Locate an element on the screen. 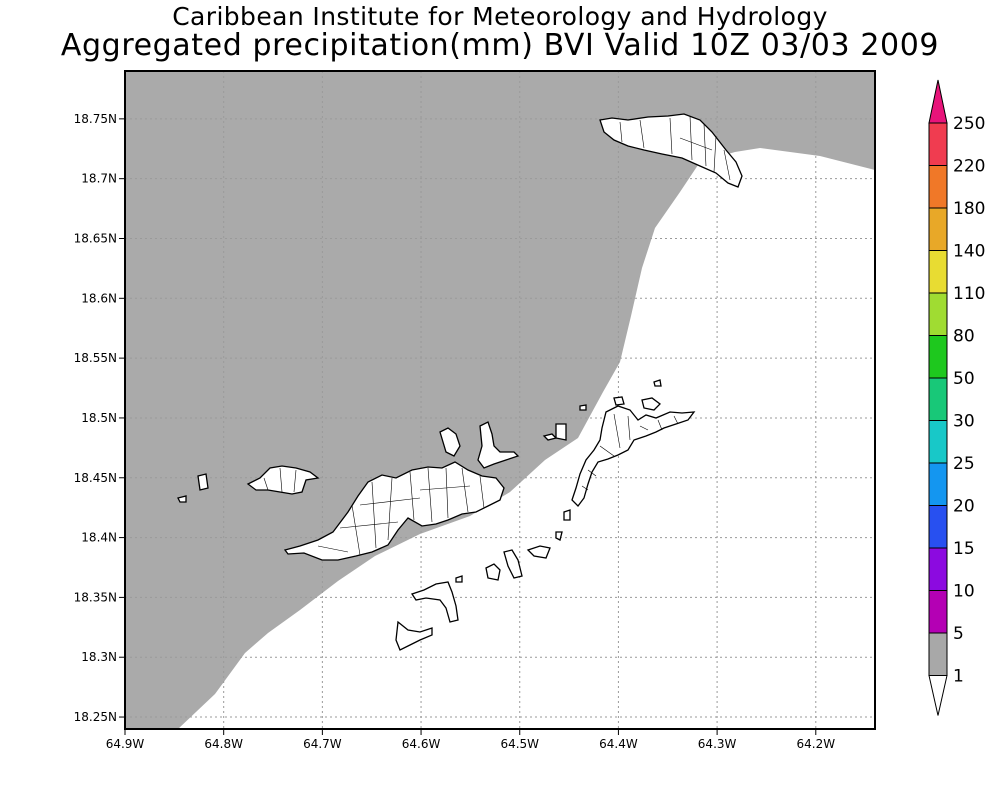 Image resolution: width=1000 pixels, height=800 pixels. colorbar-label: 5 is located at coordinates (958, 634).